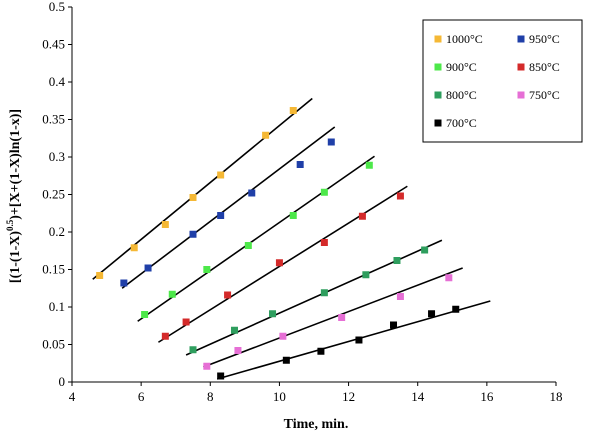 The image size is (600, 436). Describe the element at coordinates (53, 44) in the screenshot. I see `y-tick-label: 0.45` at that location.